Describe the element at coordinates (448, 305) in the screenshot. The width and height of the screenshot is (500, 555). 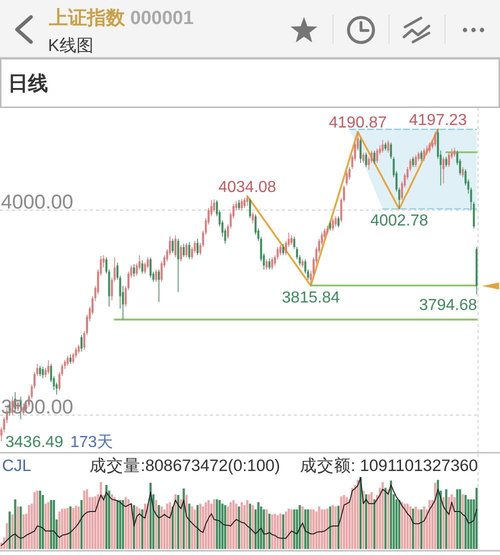
I see `annotation: 3794.68` at that location.